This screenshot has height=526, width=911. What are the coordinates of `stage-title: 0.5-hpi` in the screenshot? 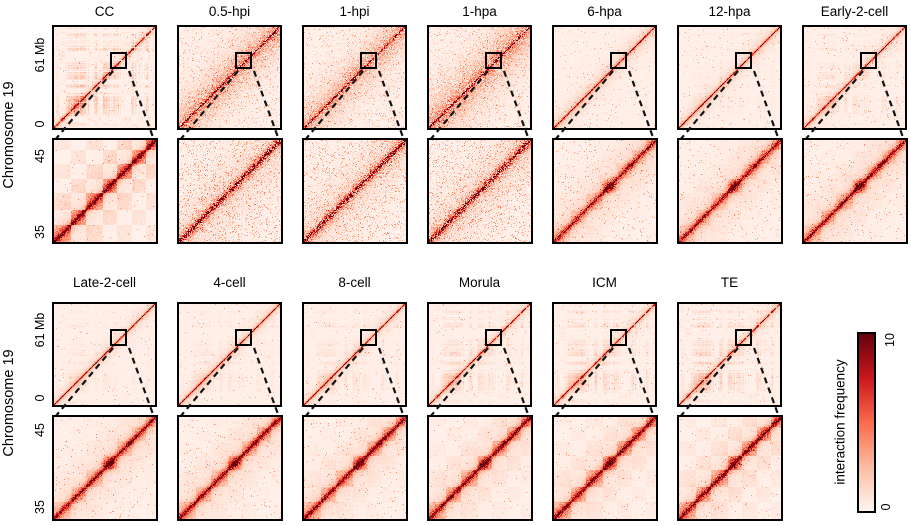 It's located at (229, 11).